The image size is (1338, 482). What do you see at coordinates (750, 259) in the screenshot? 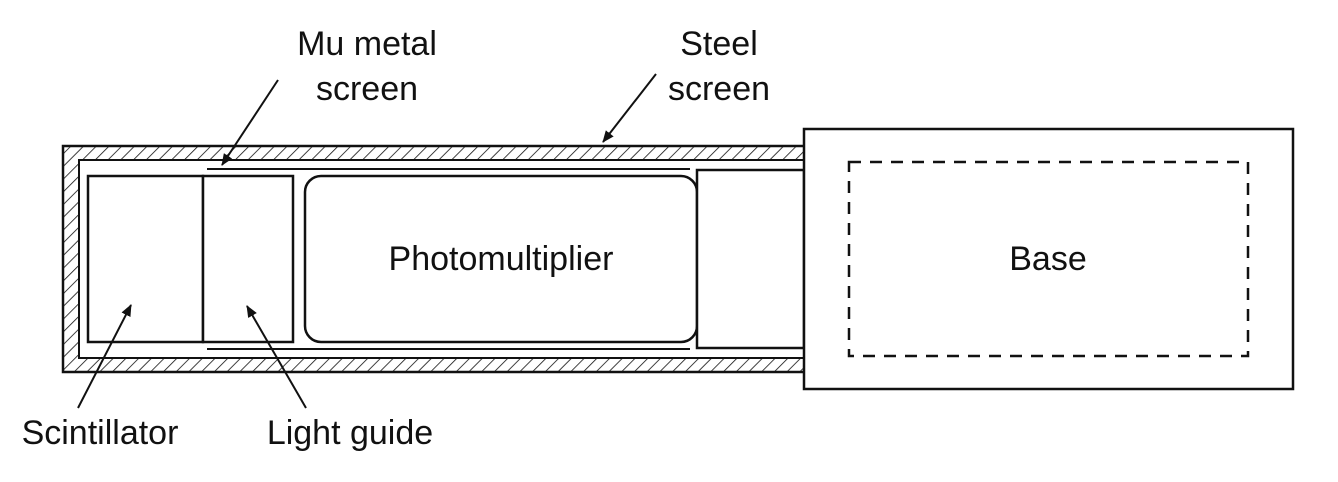
I see `tube-end-connector` at bounding box center [750, 259].